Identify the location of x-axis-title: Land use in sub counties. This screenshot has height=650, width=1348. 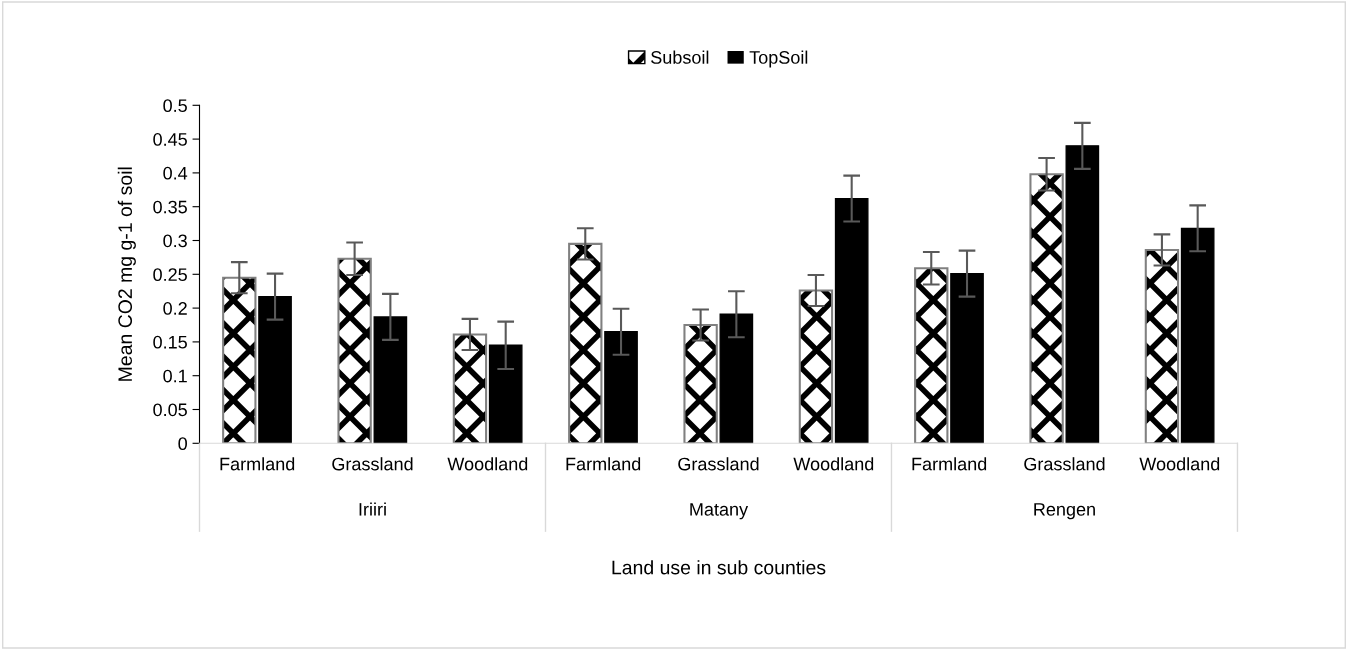
(719, 567).